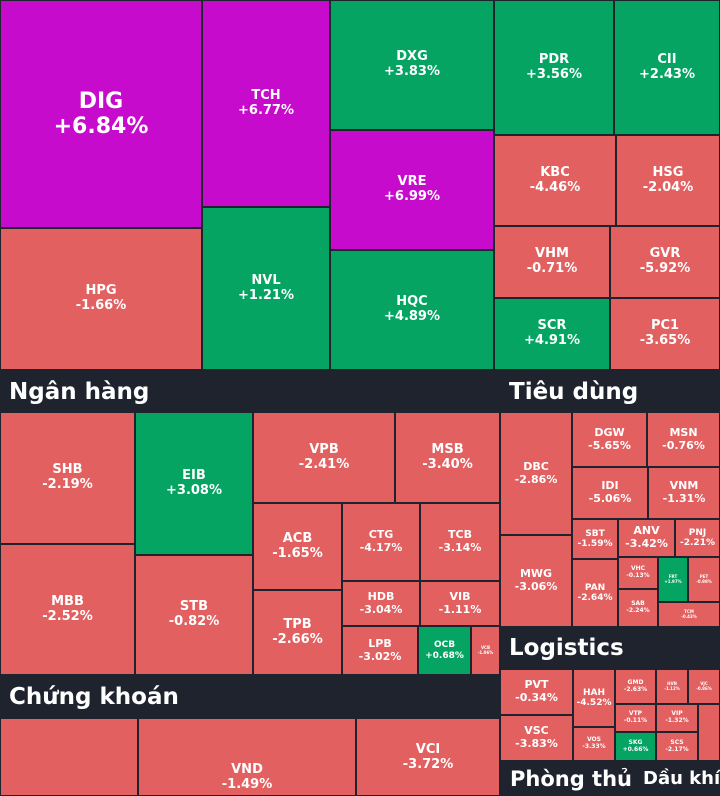 The height and width of the screenshot is (796, 720). I want to click on tile-symbol: IDI, so click(610, 486).